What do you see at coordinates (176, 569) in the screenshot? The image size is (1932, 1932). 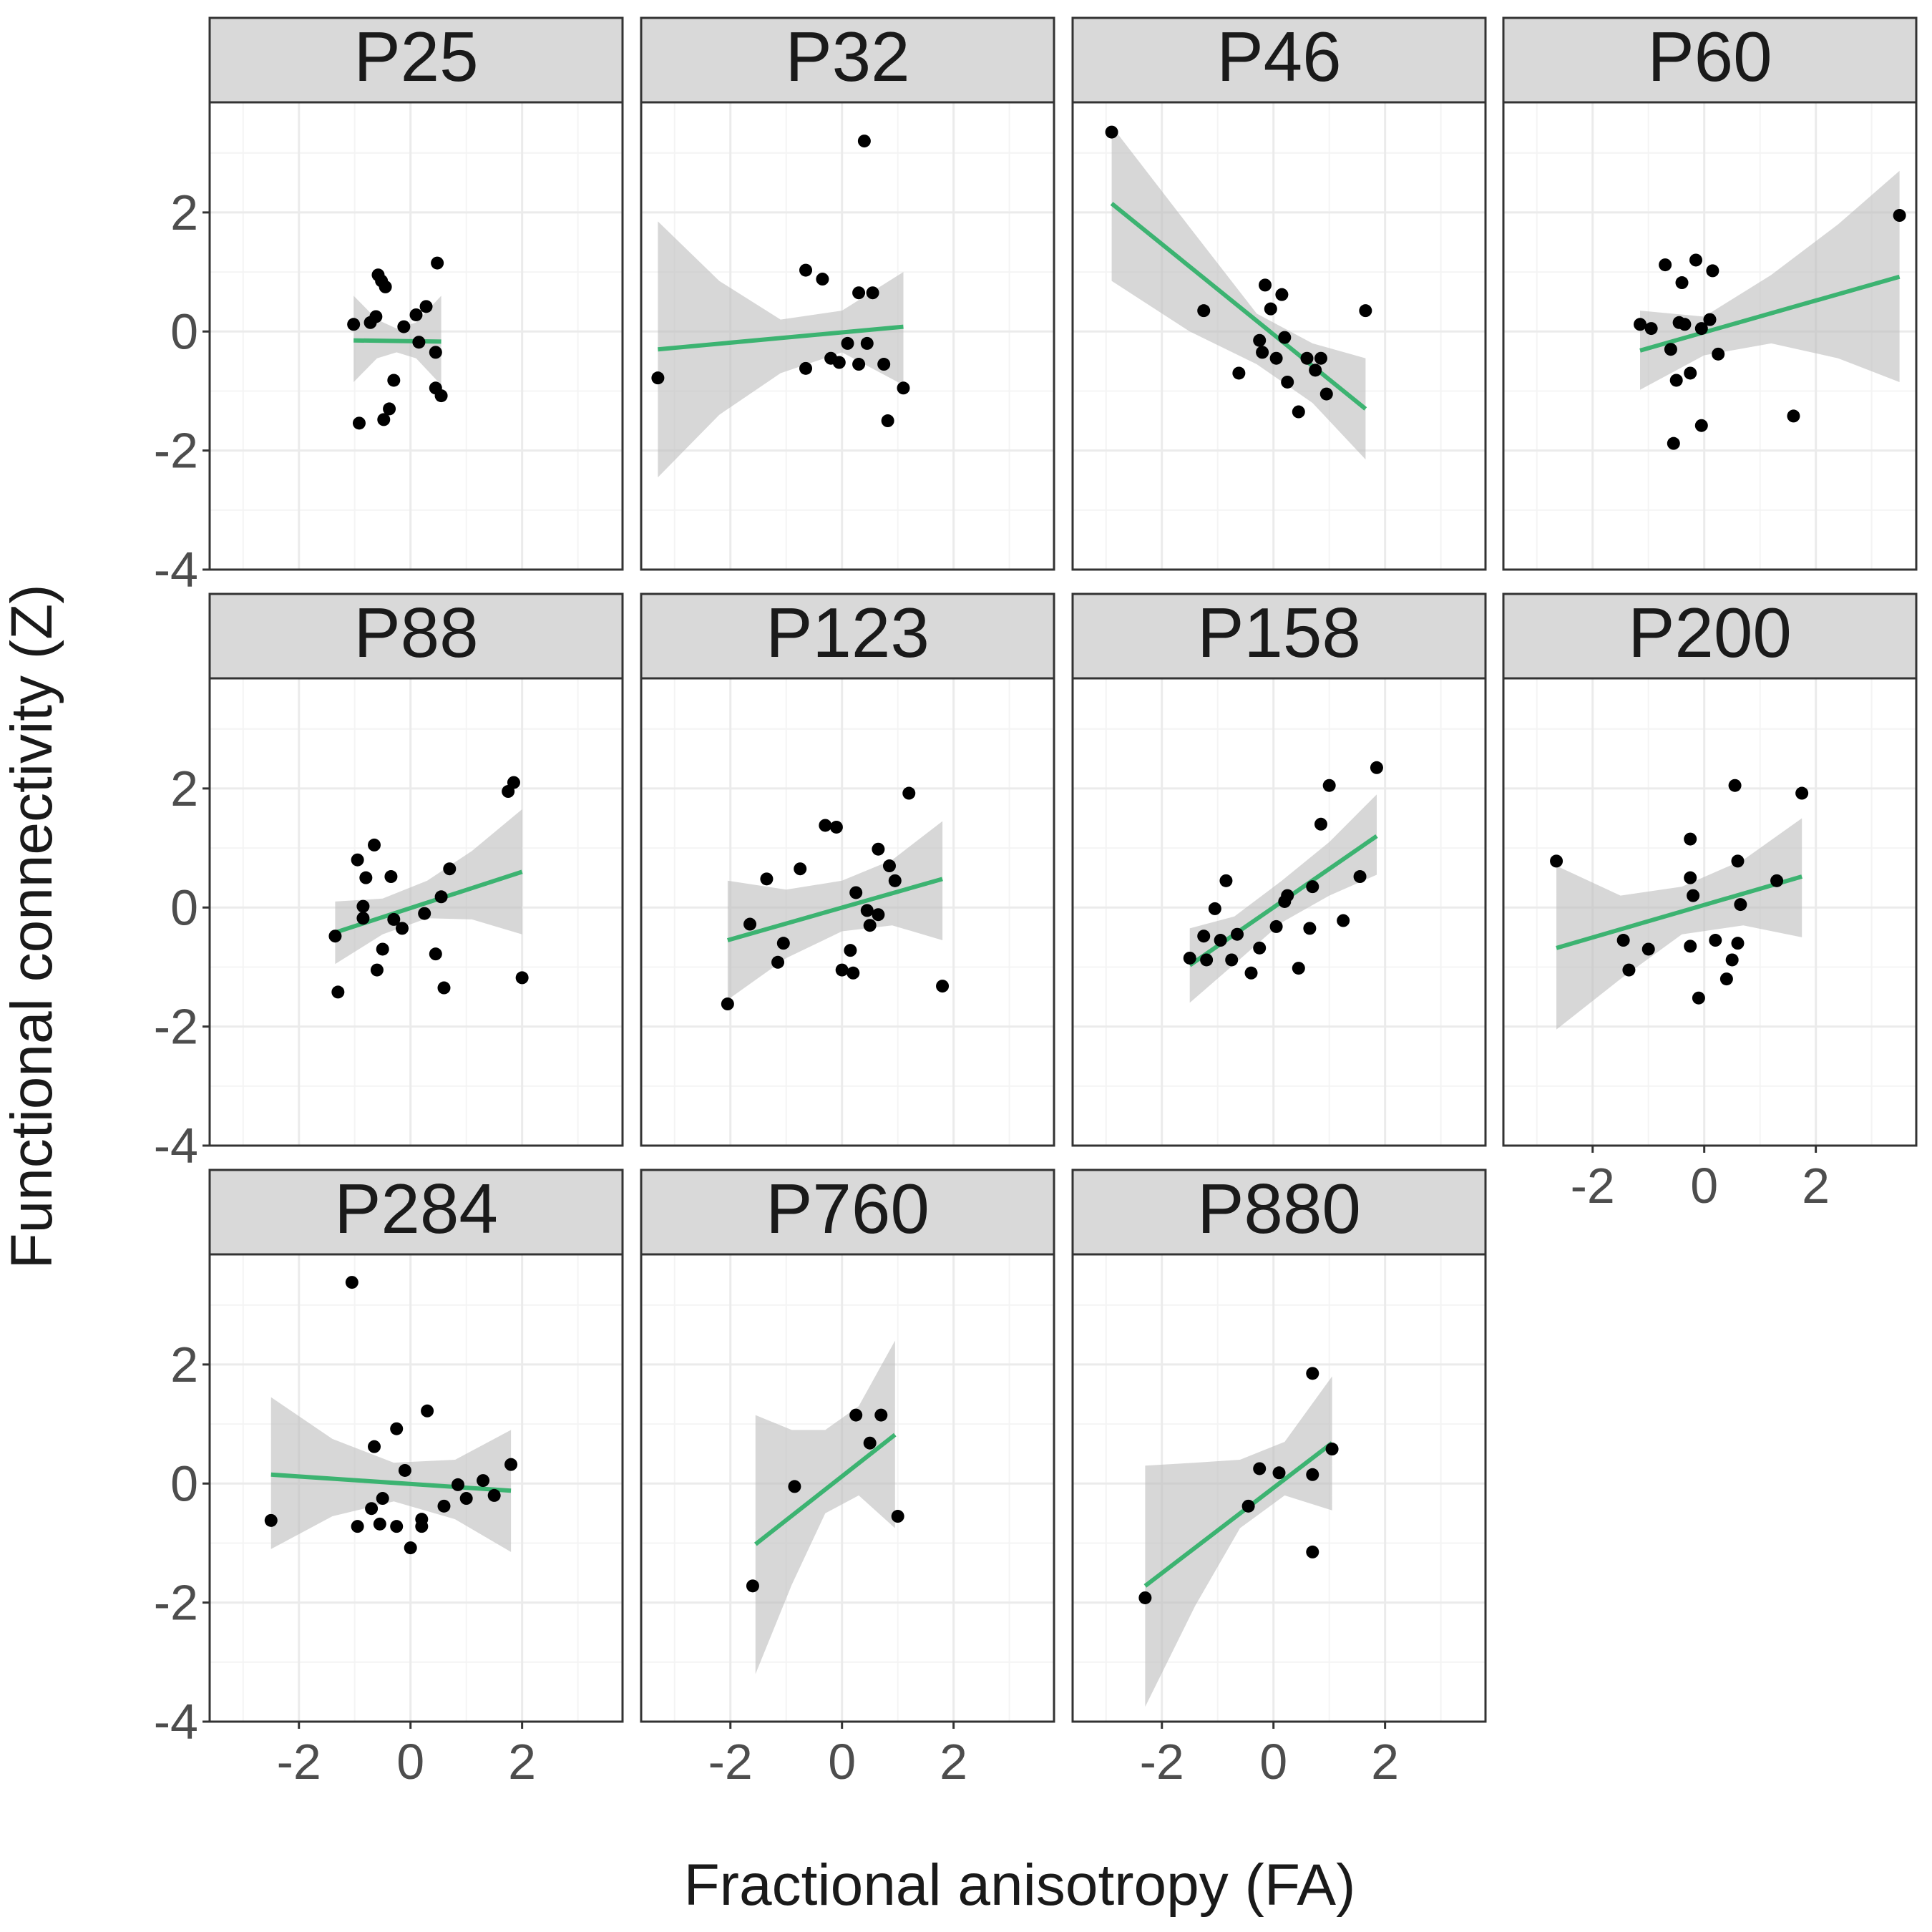 I see `y-tick-label: -4` at bounding box center [176, 569].